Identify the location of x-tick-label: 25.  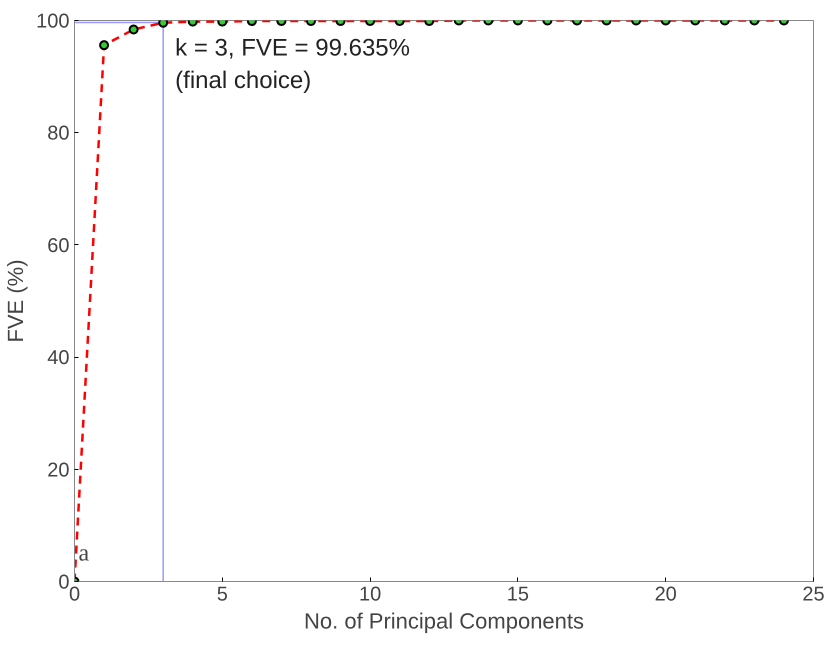
(813, 595).